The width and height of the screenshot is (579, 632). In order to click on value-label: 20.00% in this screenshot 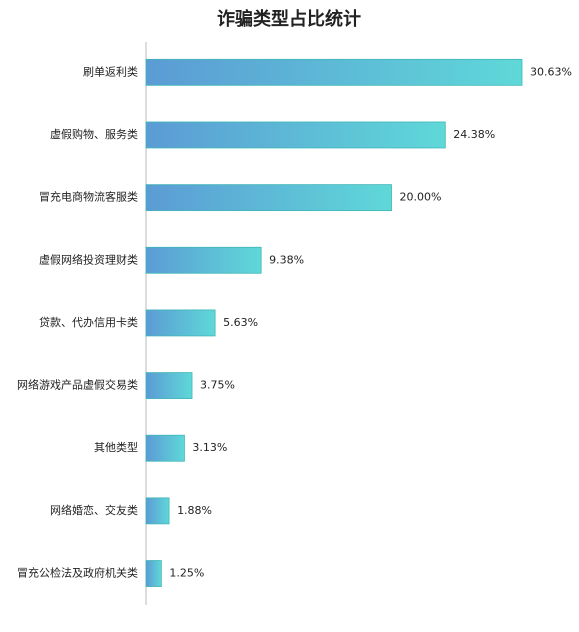, I will do `click(421, 197)`.